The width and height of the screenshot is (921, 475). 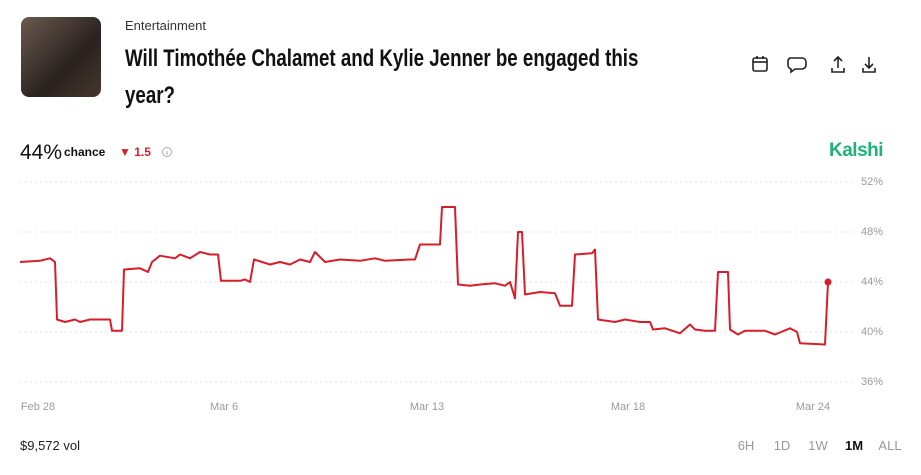 I want to click on range-selector: 6H 1D 1W 1M ALL, so click(x=818, y=445).